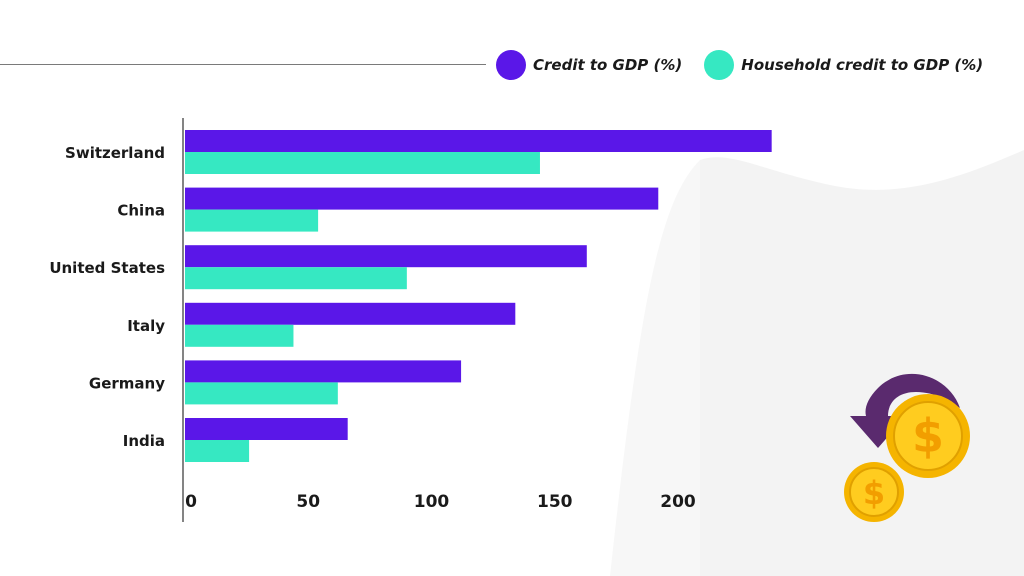  What do you see at coordinates (115, 153) in the screenshot?
I see `category-label: Switzerland` at bounding box center [115, 153].